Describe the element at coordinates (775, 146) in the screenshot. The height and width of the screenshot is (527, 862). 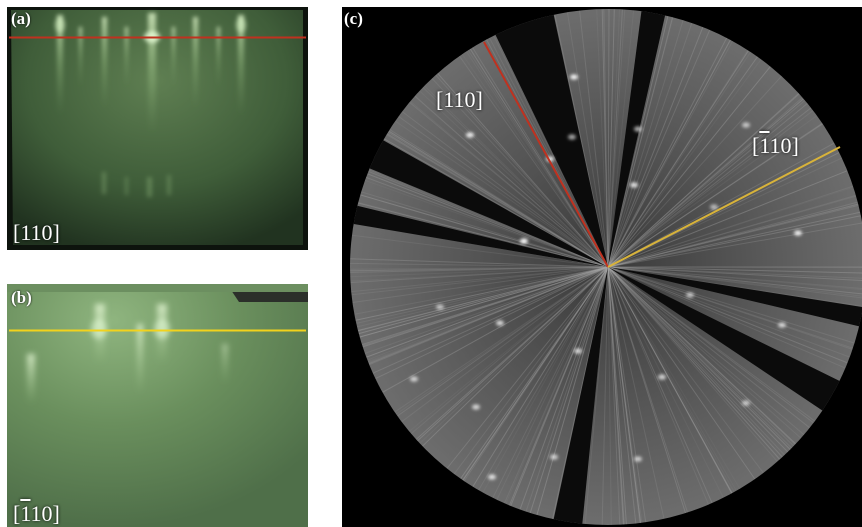
I see `direction-label-1bar10-c: [110]` at that location.